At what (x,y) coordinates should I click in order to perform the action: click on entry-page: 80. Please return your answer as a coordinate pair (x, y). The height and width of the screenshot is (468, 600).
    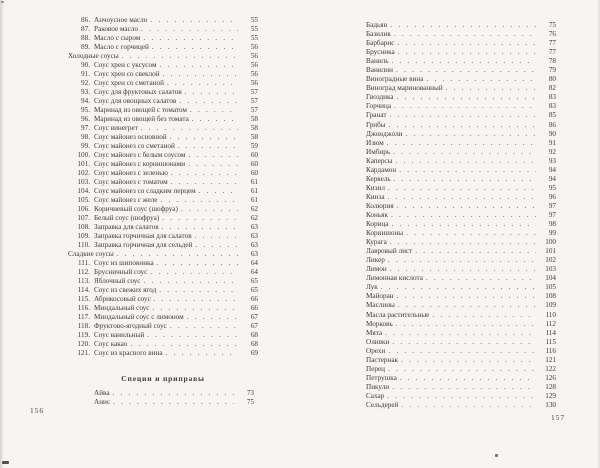
    Looking at the image, I should click on (552, 79).